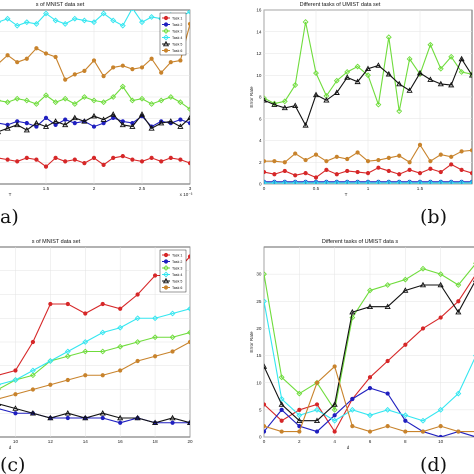 This screenshot has height=474, width=474. What do you see at coordinates (259, 10) in the screenshot?
I see `y-tick-label: 16` at bounding box center [259, 10].